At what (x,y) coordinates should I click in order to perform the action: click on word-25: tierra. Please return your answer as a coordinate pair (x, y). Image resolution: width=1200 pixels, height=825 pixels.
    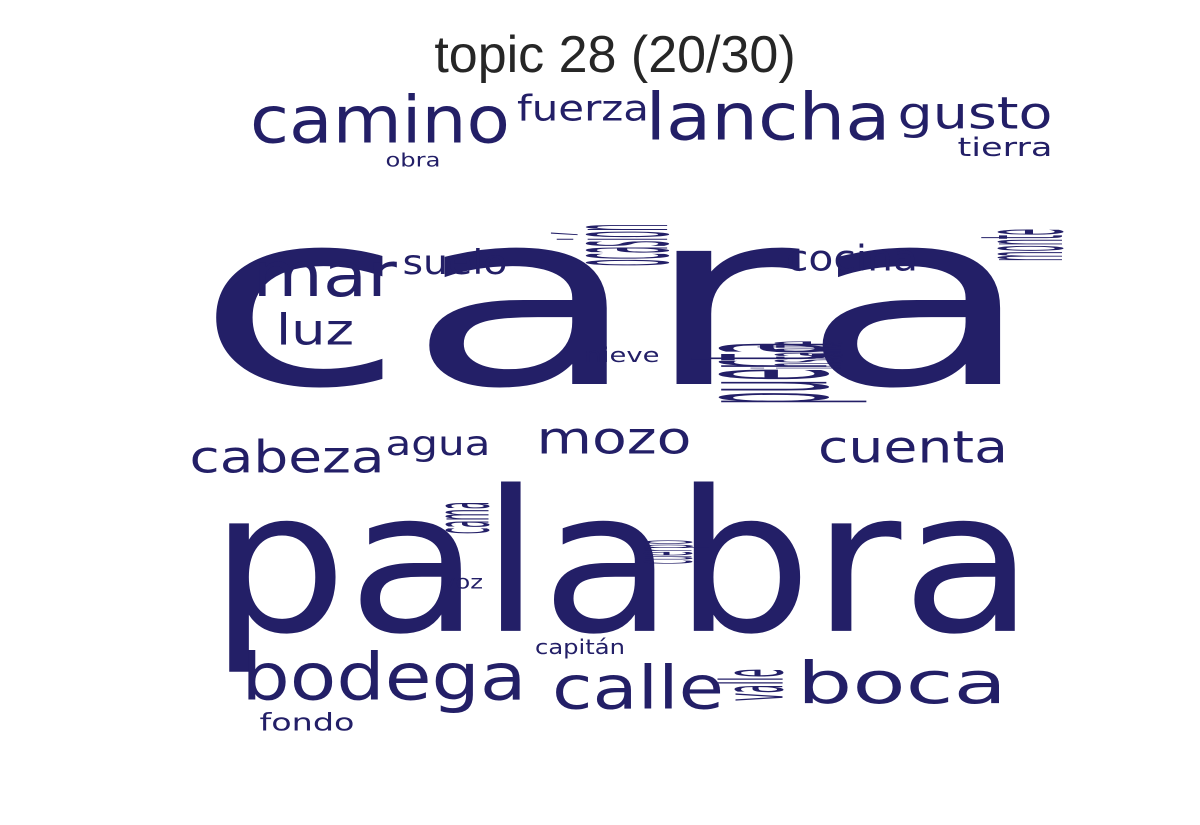
    Looking at the image, I should click on (1005, 148).